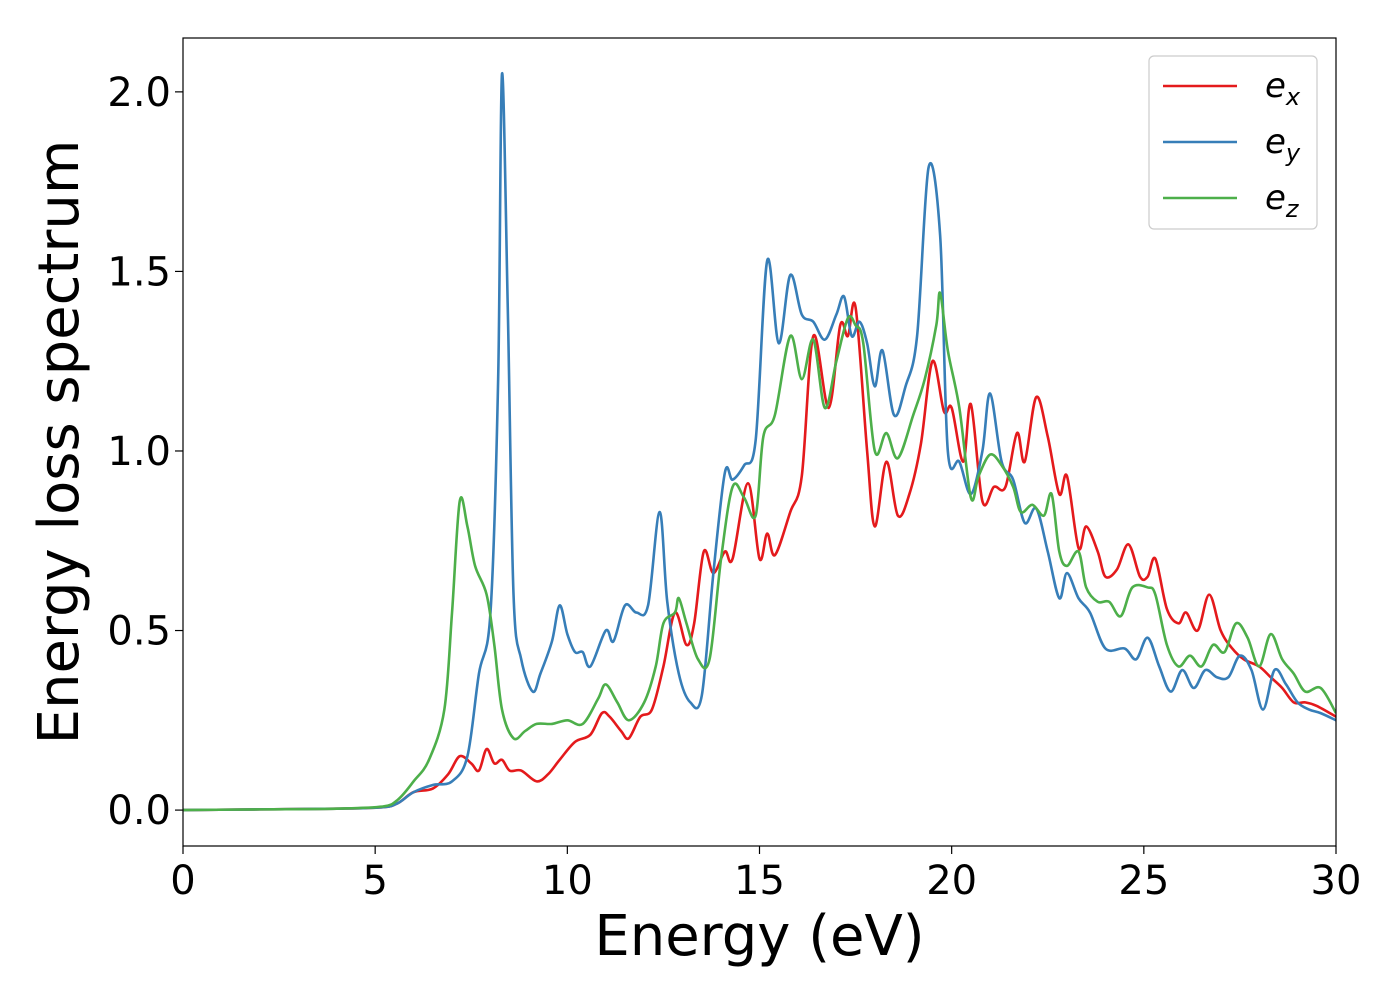  I want to click on y-axis: 0.0 0.5 1.0 1.5 2.0, so click(145, 452).